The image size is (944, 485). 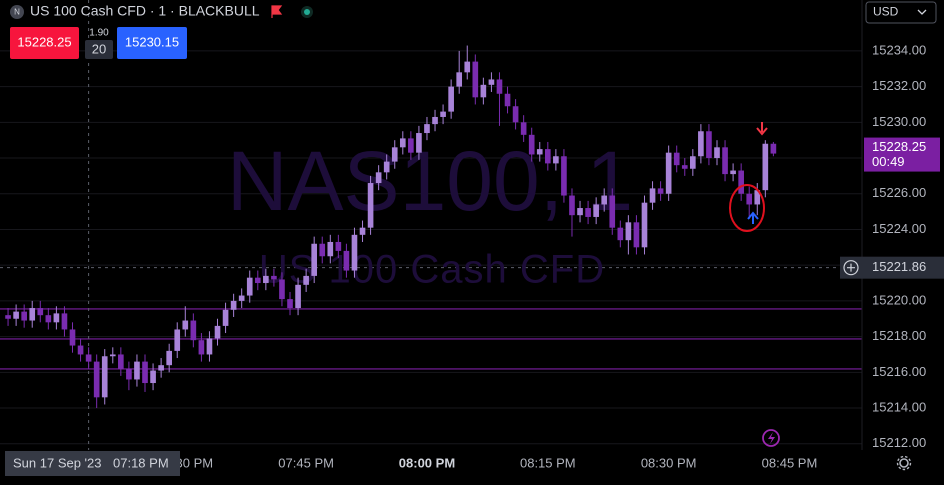 I want to click on currency: USD, so click(x=886, y=12).